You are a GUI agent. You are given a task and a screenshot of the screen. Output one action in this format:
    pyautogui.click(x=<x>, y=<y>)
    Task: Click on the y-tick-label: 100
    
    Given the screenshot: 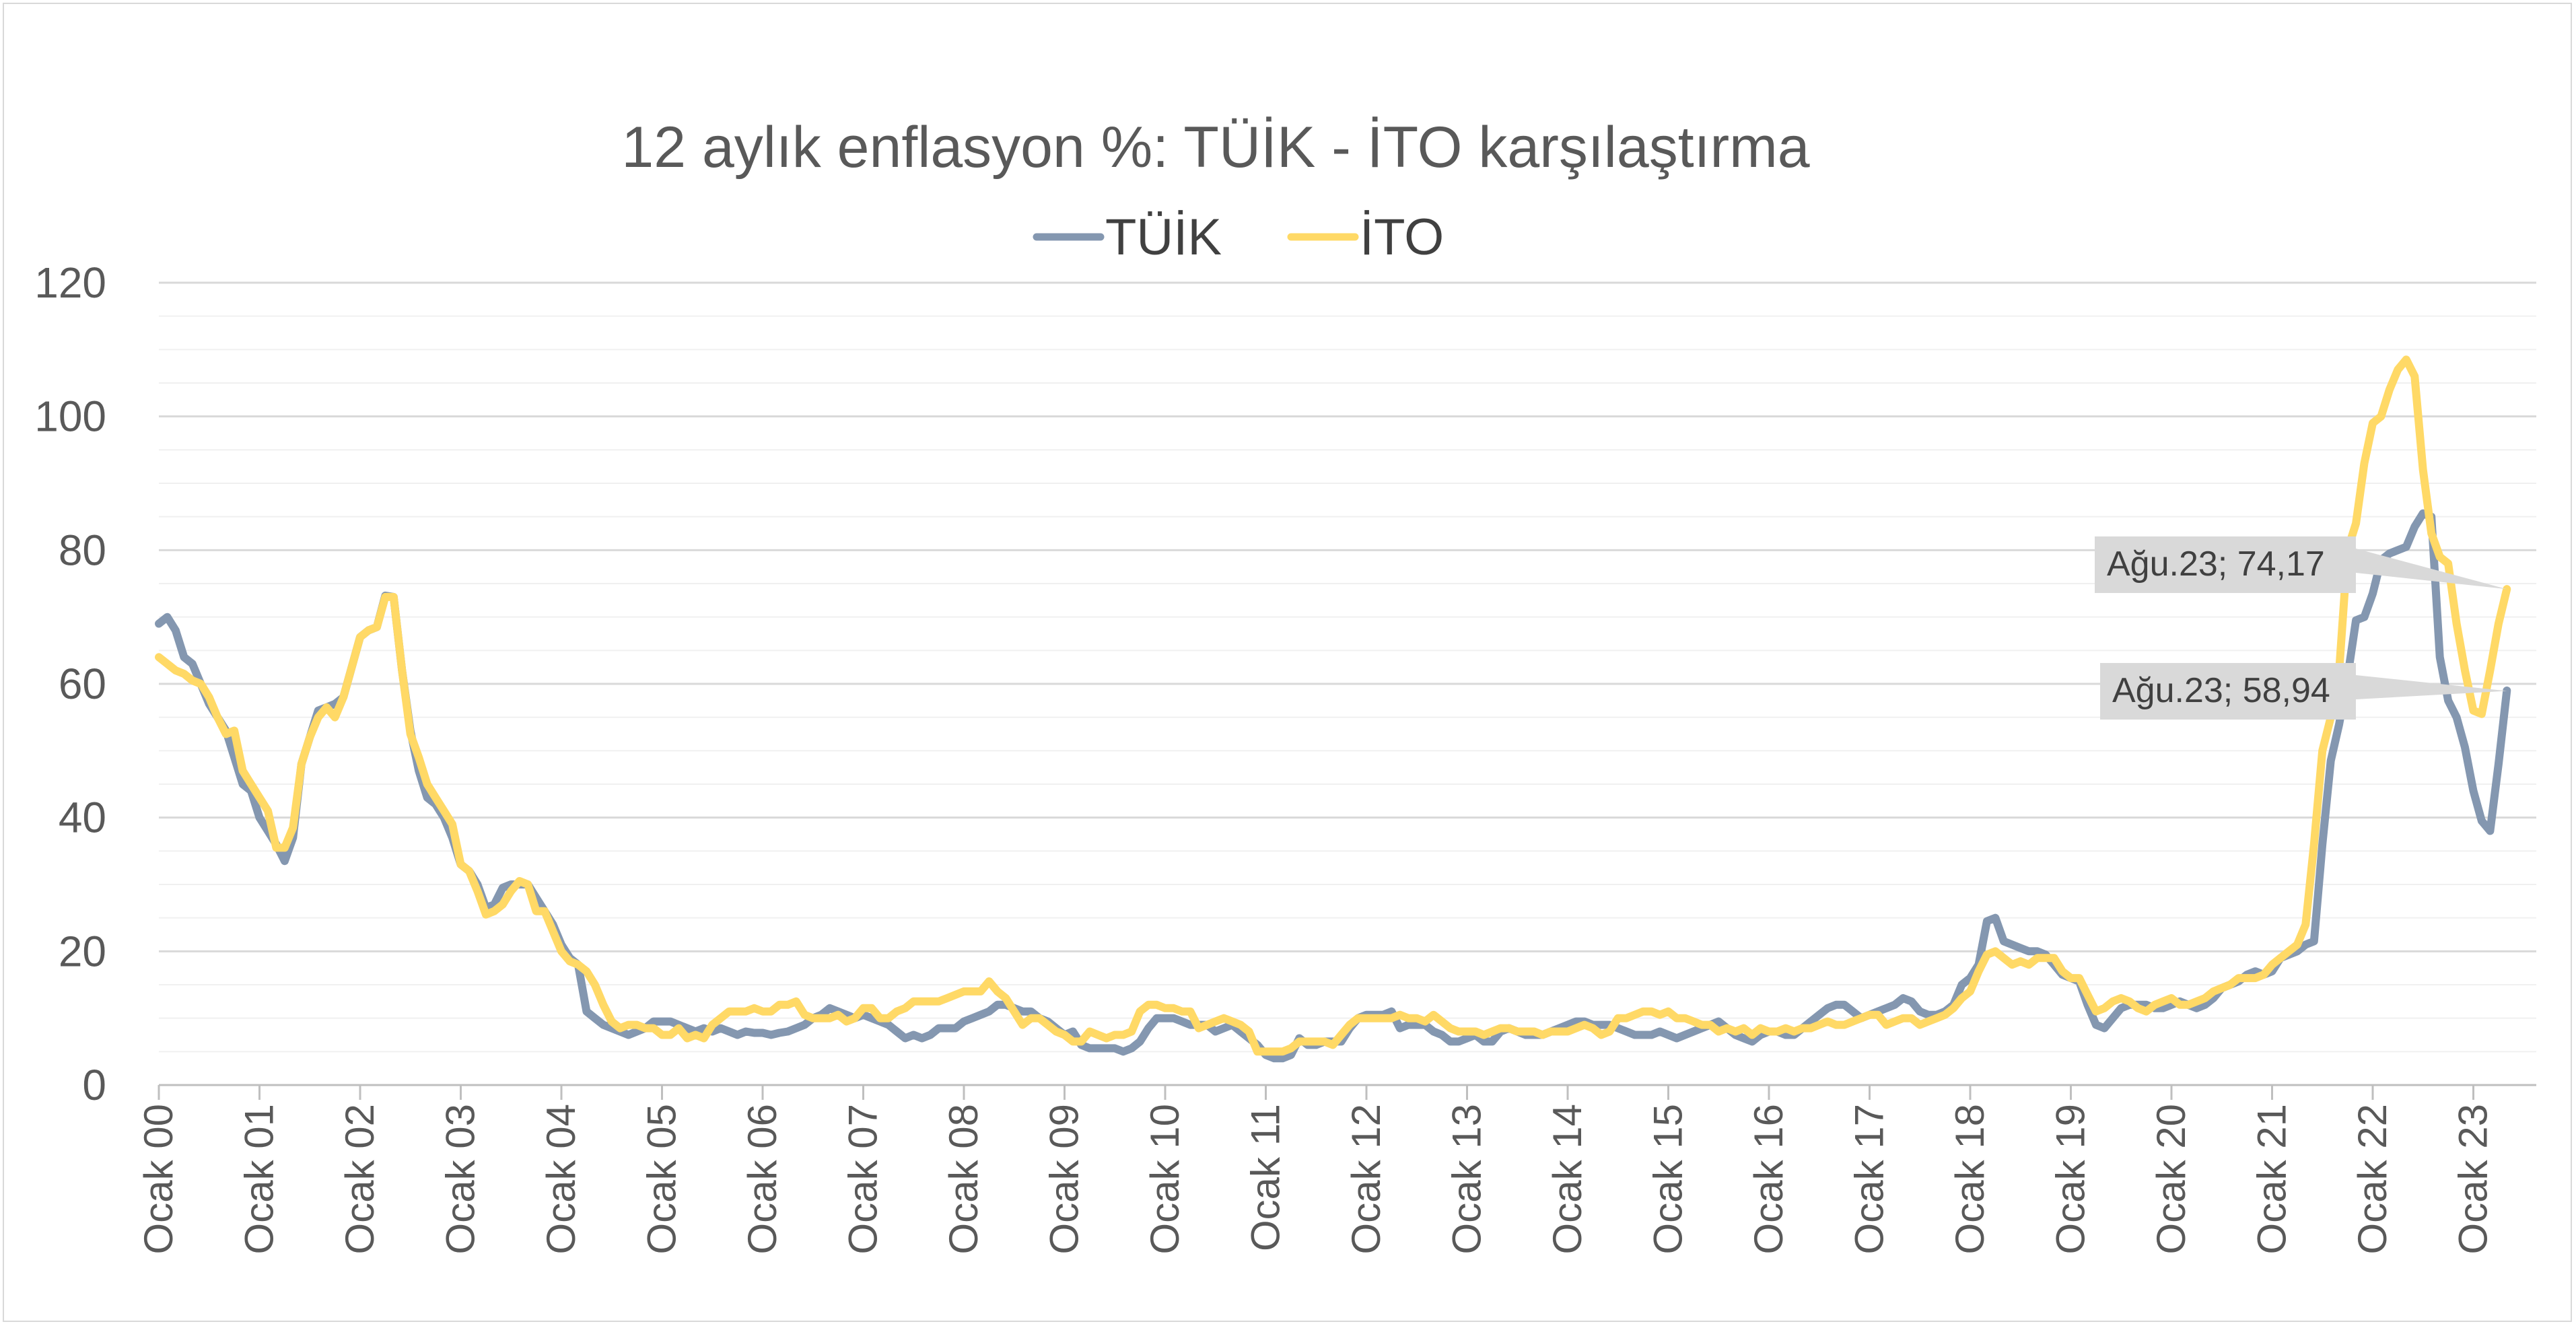 What is the action you would take?
    pyautogui.click(x=70, y=416)
    